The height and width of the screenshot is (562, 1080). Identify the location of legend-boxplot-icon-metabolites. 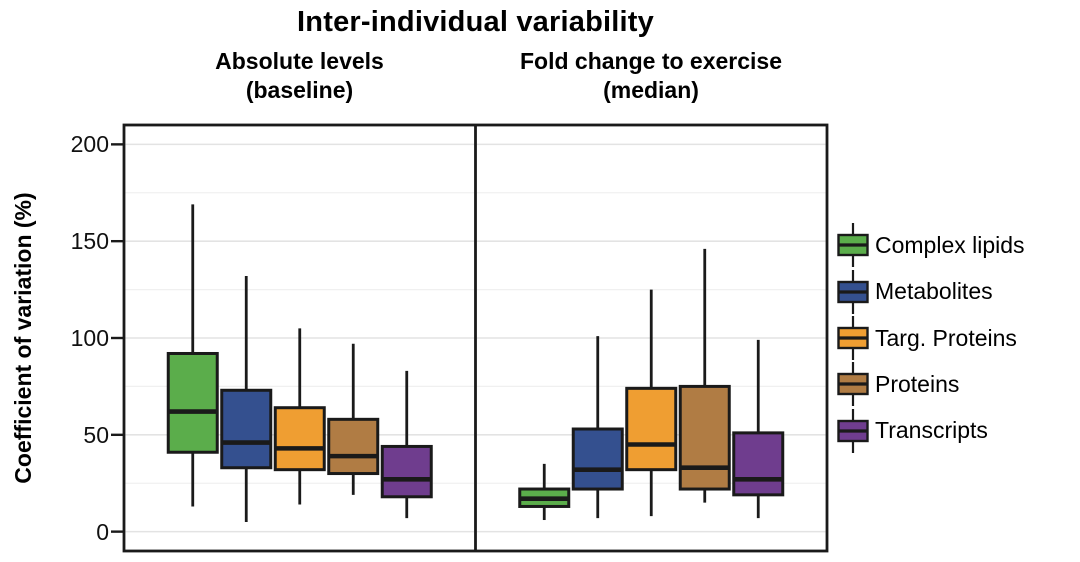
(853, 291).